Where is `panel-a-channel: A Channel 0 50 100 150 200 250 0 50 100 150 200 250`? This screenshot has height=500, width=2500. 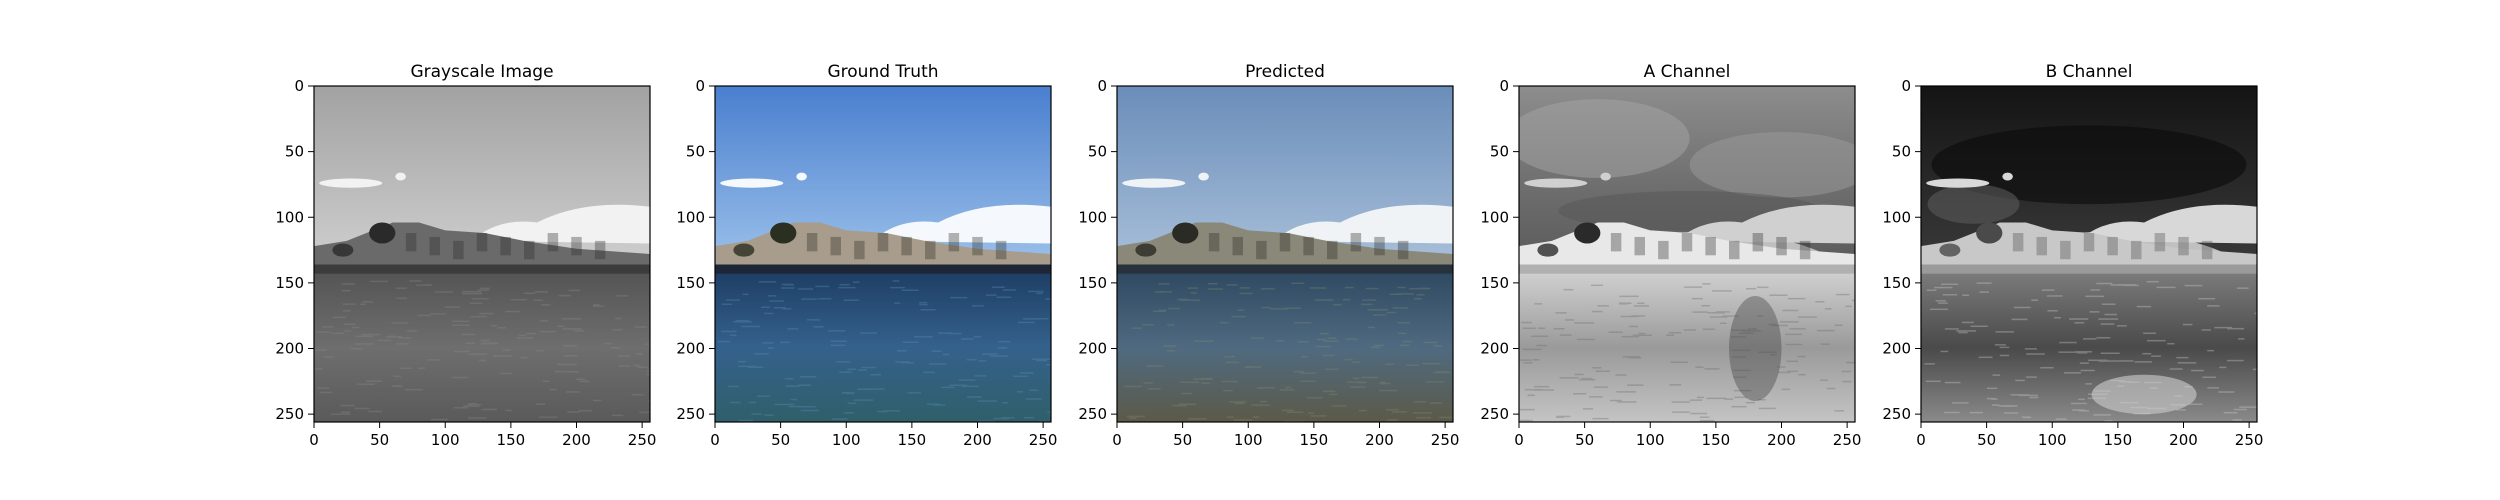
panel-a-channel: A Channel 0 50 100 150 200 250 0 50 100 150 200 250 is located at coordinates (1670, 255).